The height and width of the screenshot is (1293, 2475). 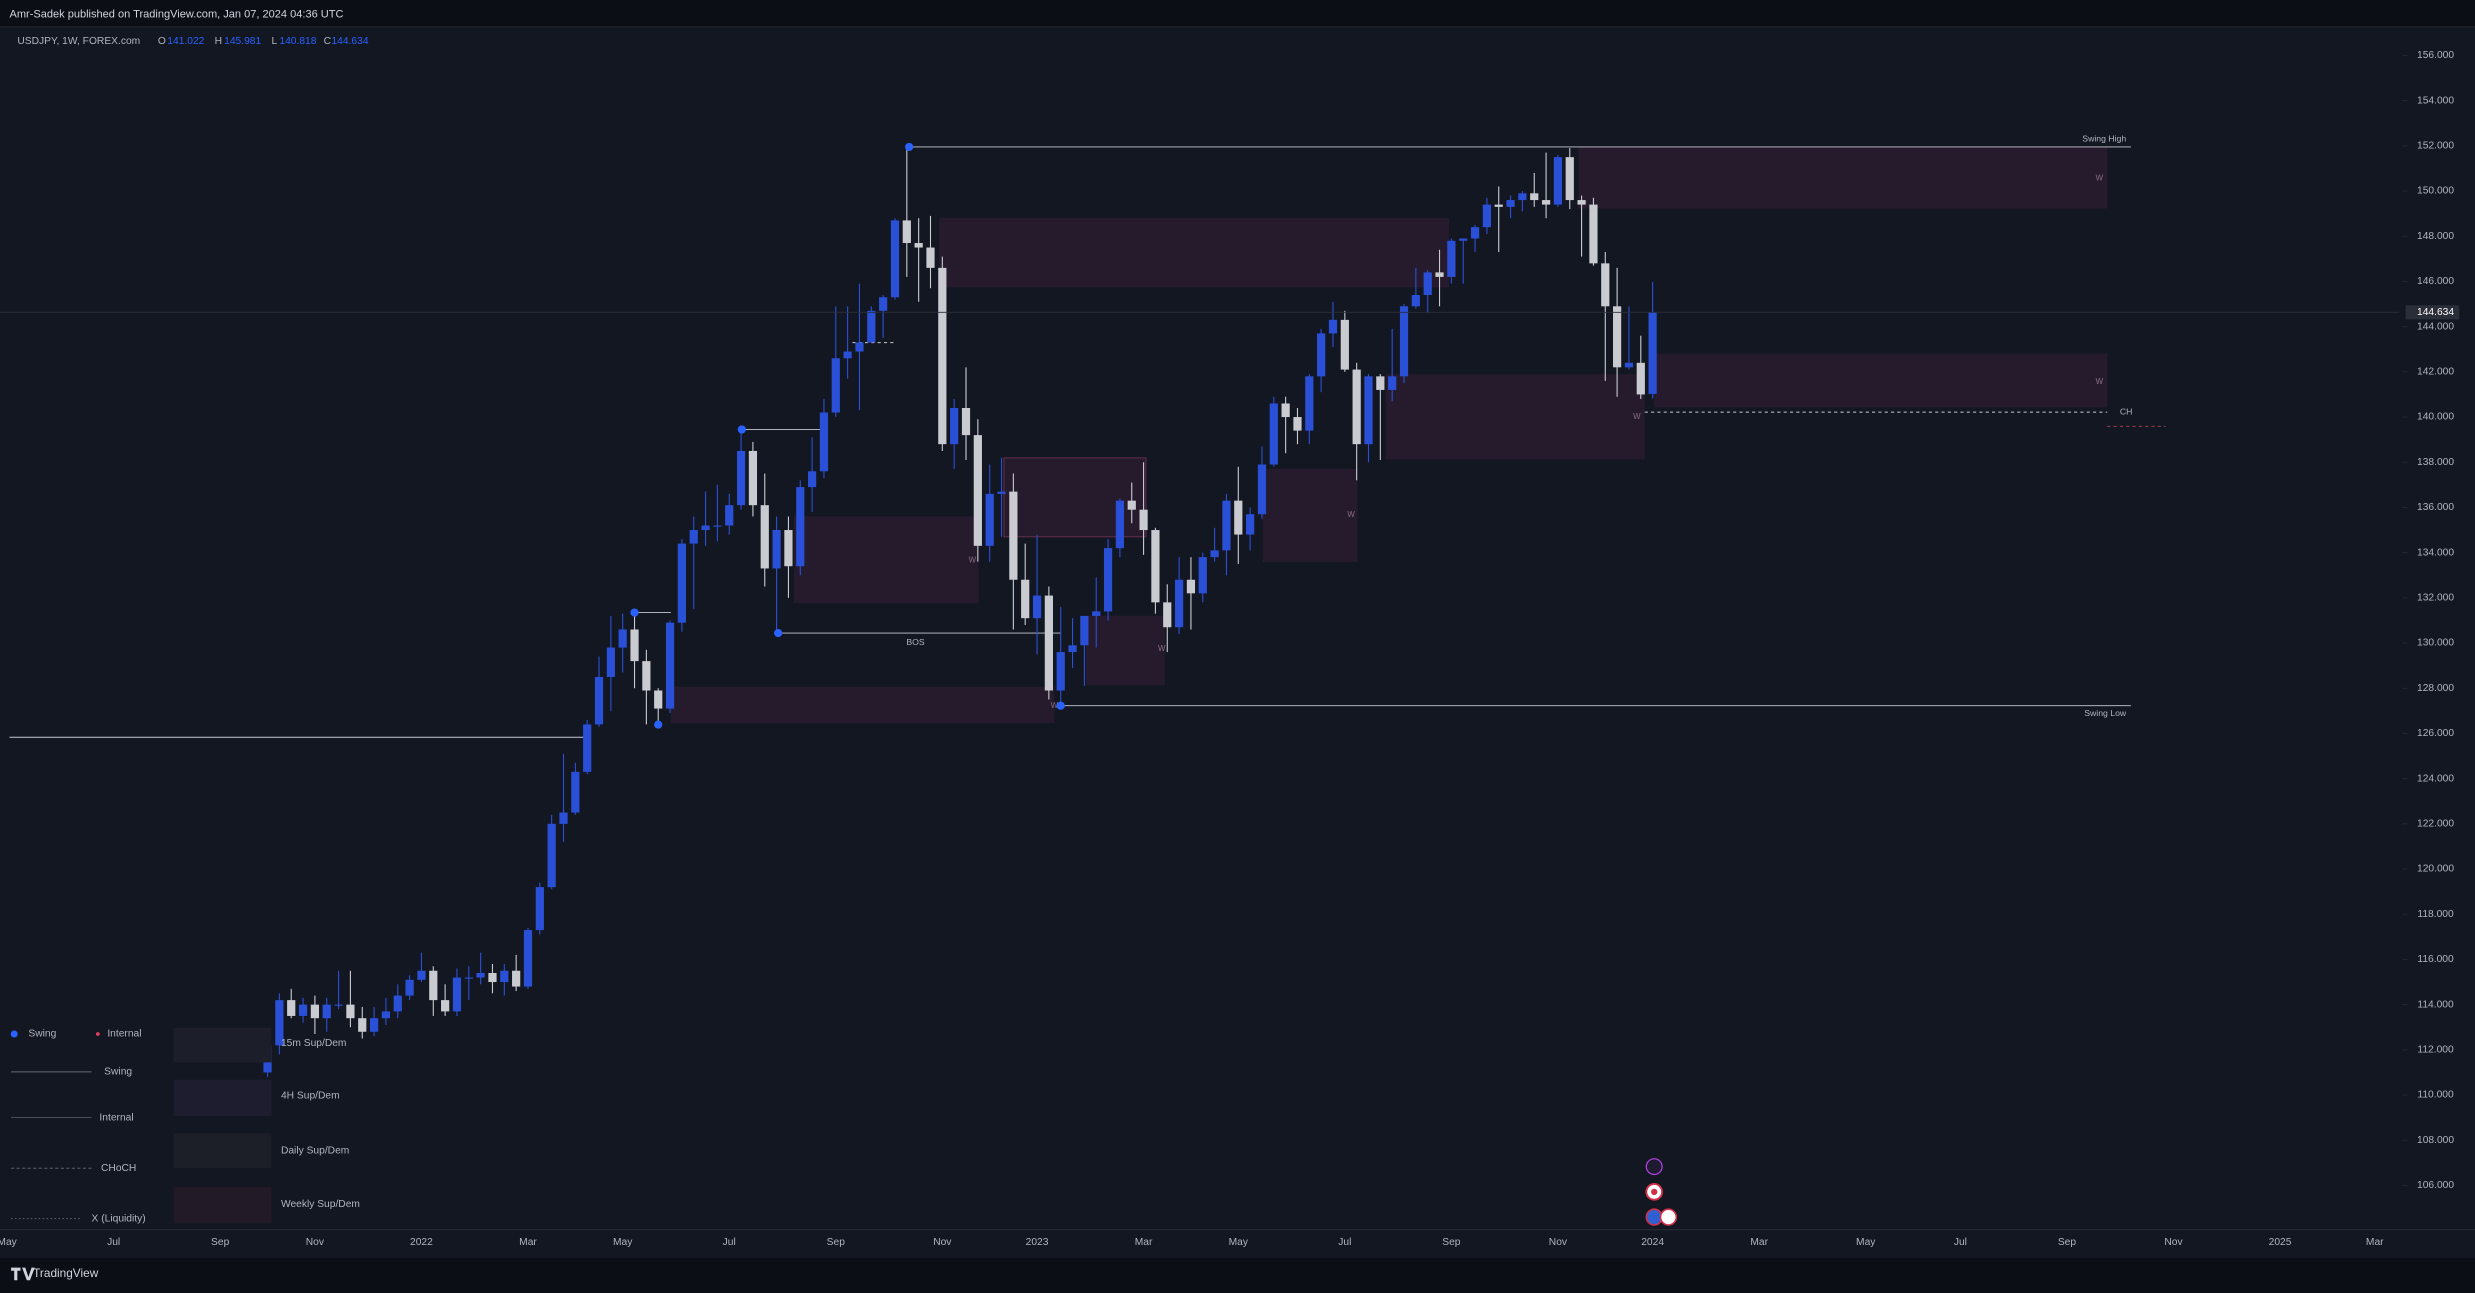 What do you see at coordinates (2435, 372) in the screenshot?
I see `y-tick-label: 142.000` at bounding box center [2435, 372].